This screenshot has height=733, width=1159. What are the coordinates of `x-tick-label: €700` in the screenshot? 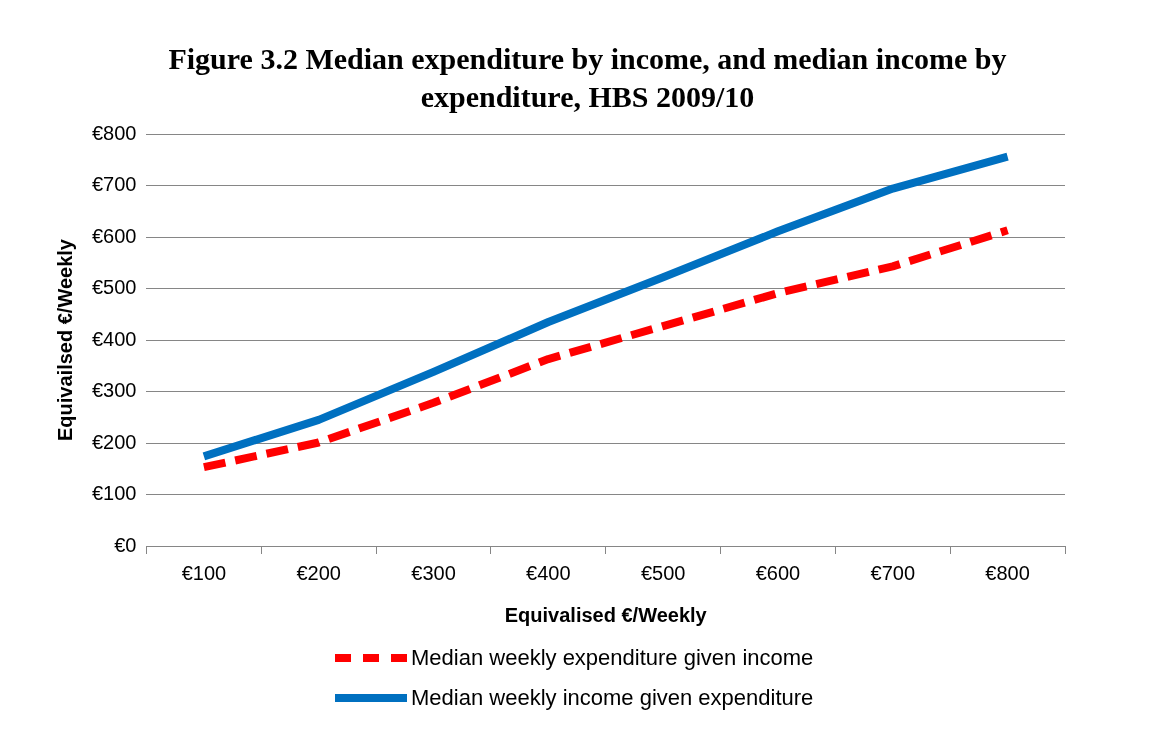 It's located at (893, 572).